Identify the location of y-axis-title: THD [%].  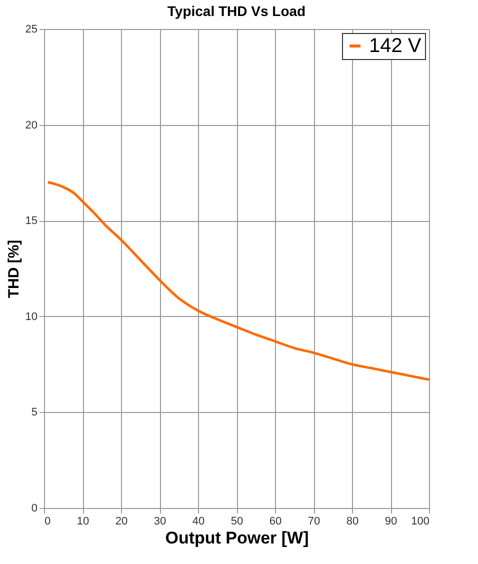
(13, 269).